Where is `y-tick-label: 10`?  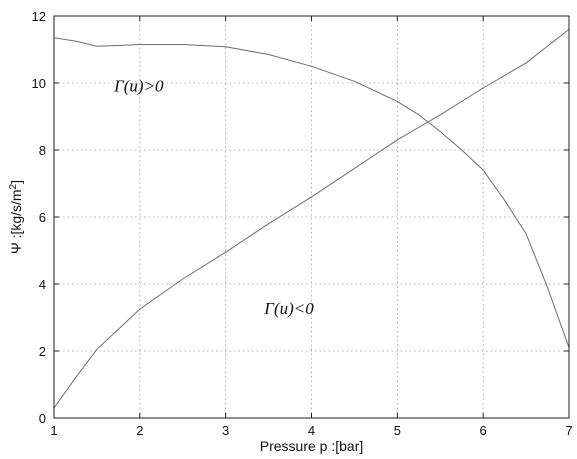
y-tick-label: 10 is located at coordinates (39, 83).